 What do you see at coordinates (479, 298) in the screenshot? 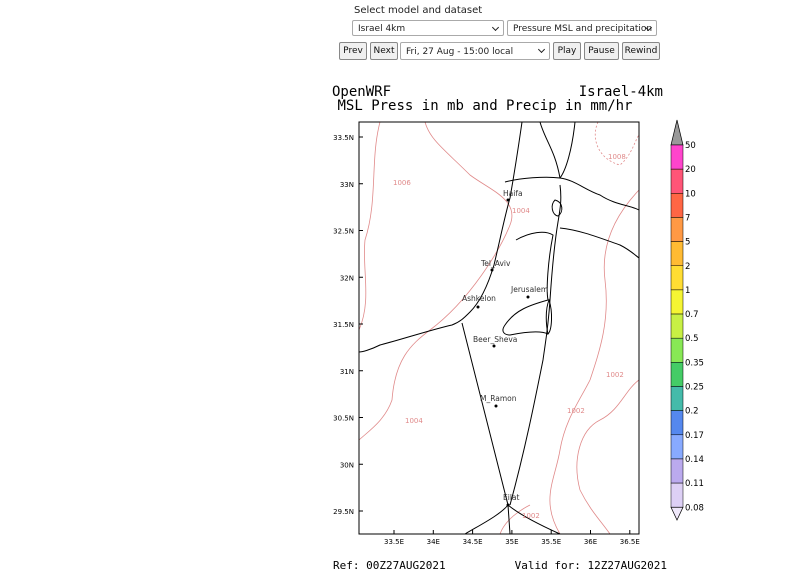
I see `city-label: Ashkelon` at bounding box center [479, 298].